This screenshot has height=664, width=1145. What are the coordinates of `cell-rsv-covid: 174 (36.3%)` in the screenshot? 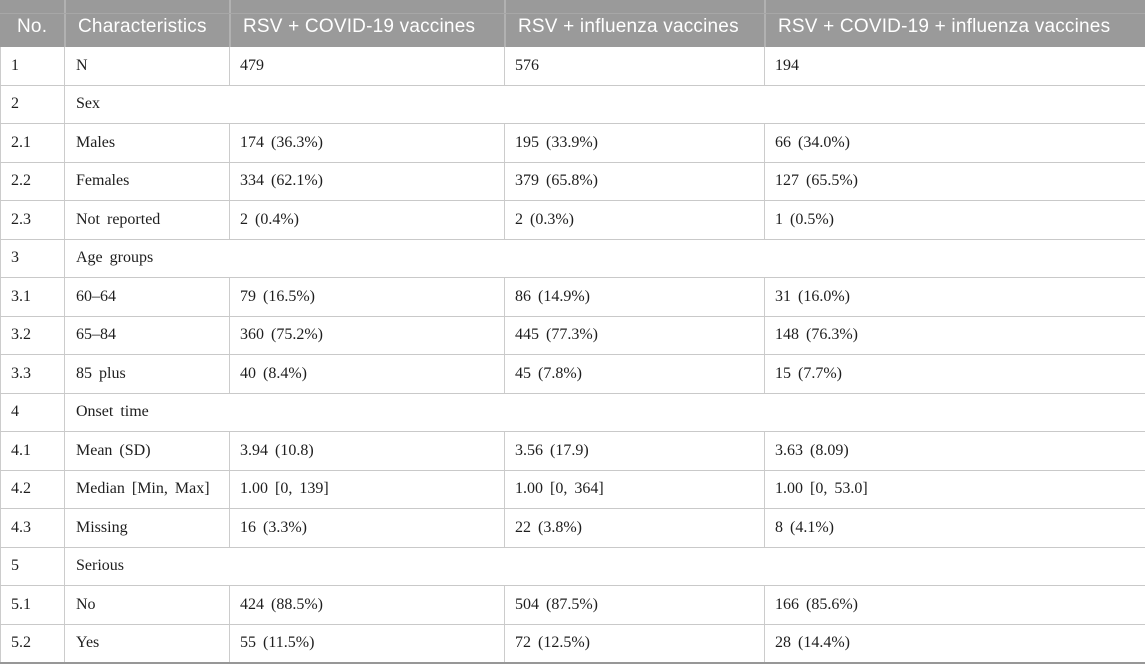 It's located at (366, 143).